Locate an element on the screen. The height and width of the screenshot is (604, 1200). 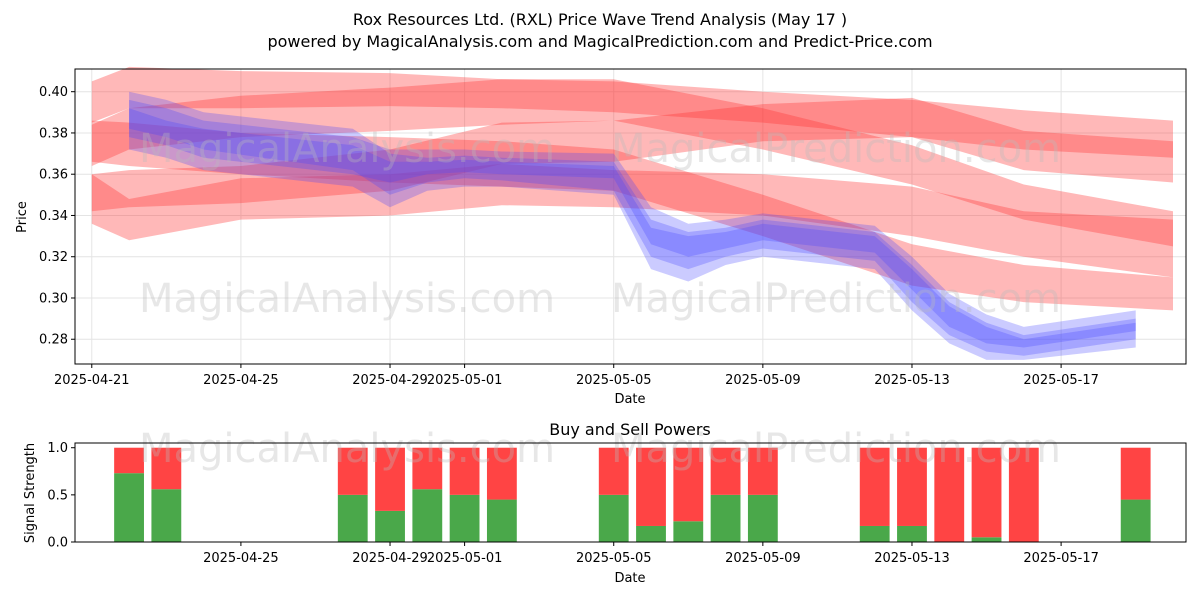
watermark-bottom-left: MagicalAnalysis.com is located at coordinates (347, 449).